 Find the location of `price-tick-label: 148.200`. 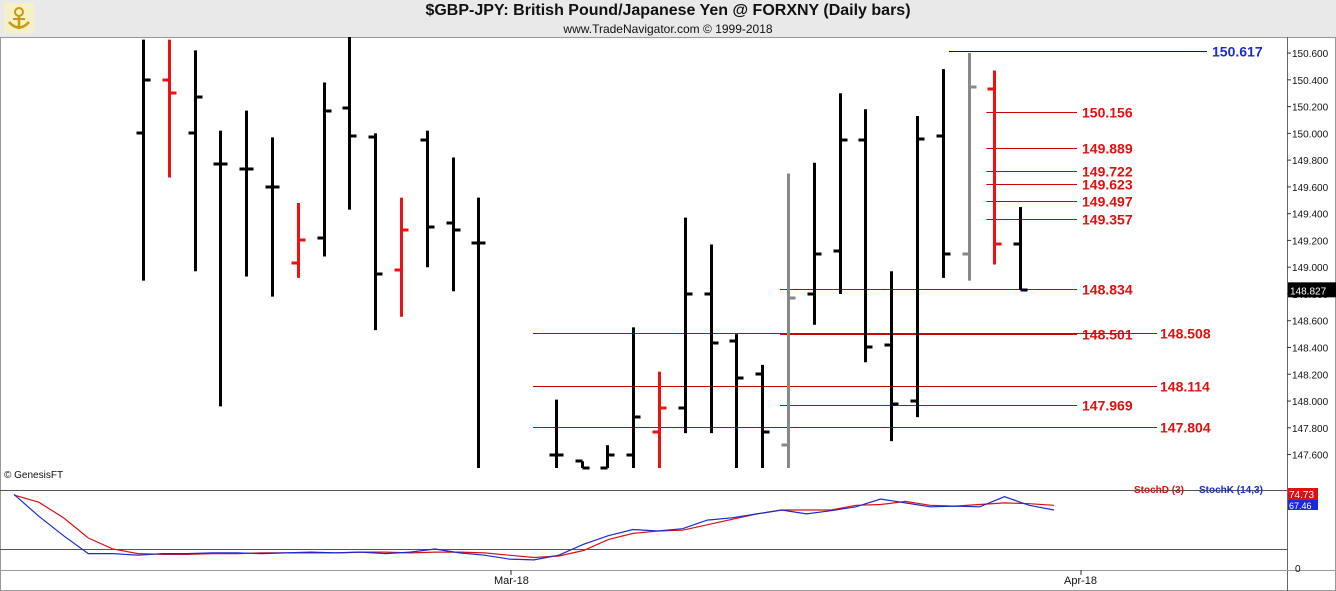

price-tick-label: 148.200 is located at coordinates (1310, 375).